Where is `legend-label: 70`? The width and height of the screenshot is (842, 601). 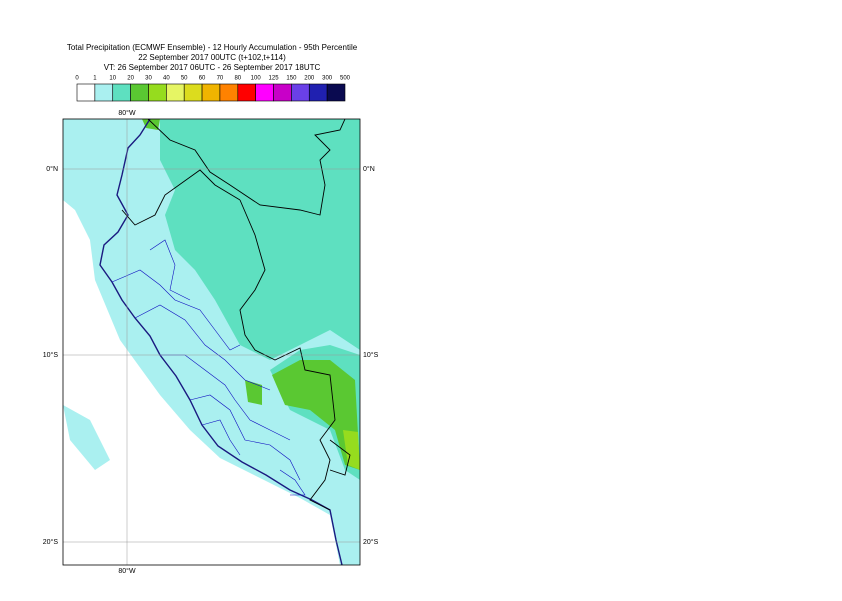
legend-label: 70 is located at coordinates (220, 79).